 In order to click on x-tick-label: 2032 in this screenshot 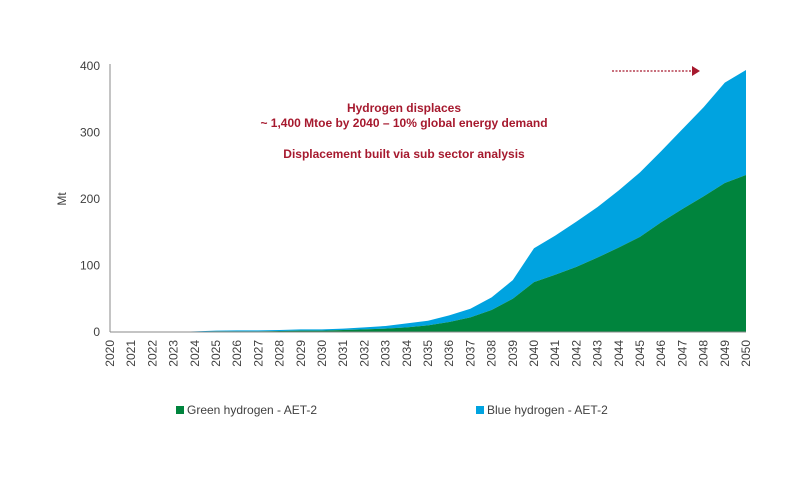, I will do `click(364, 353)`.